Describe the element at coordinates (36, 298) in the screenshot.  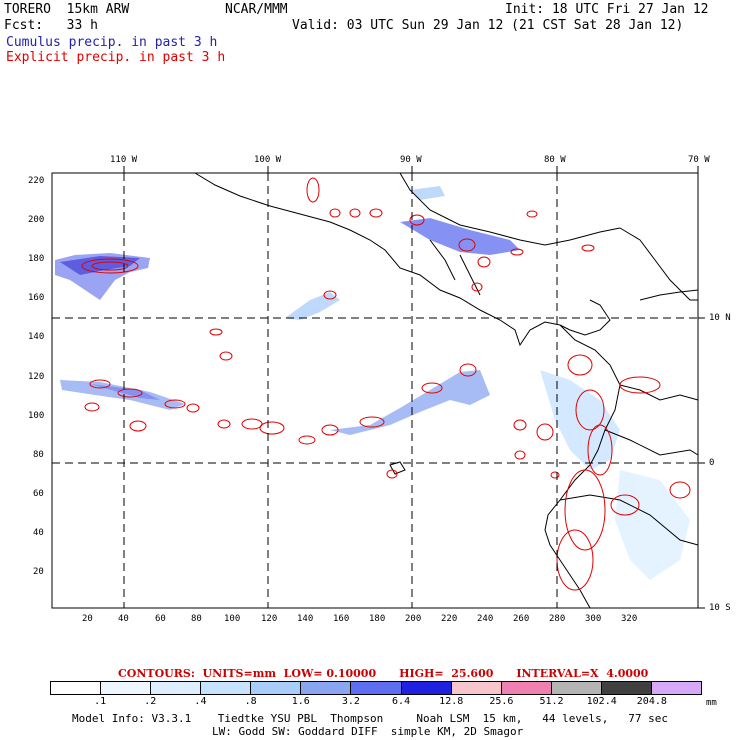
I see `y-tick: 160` at that location.